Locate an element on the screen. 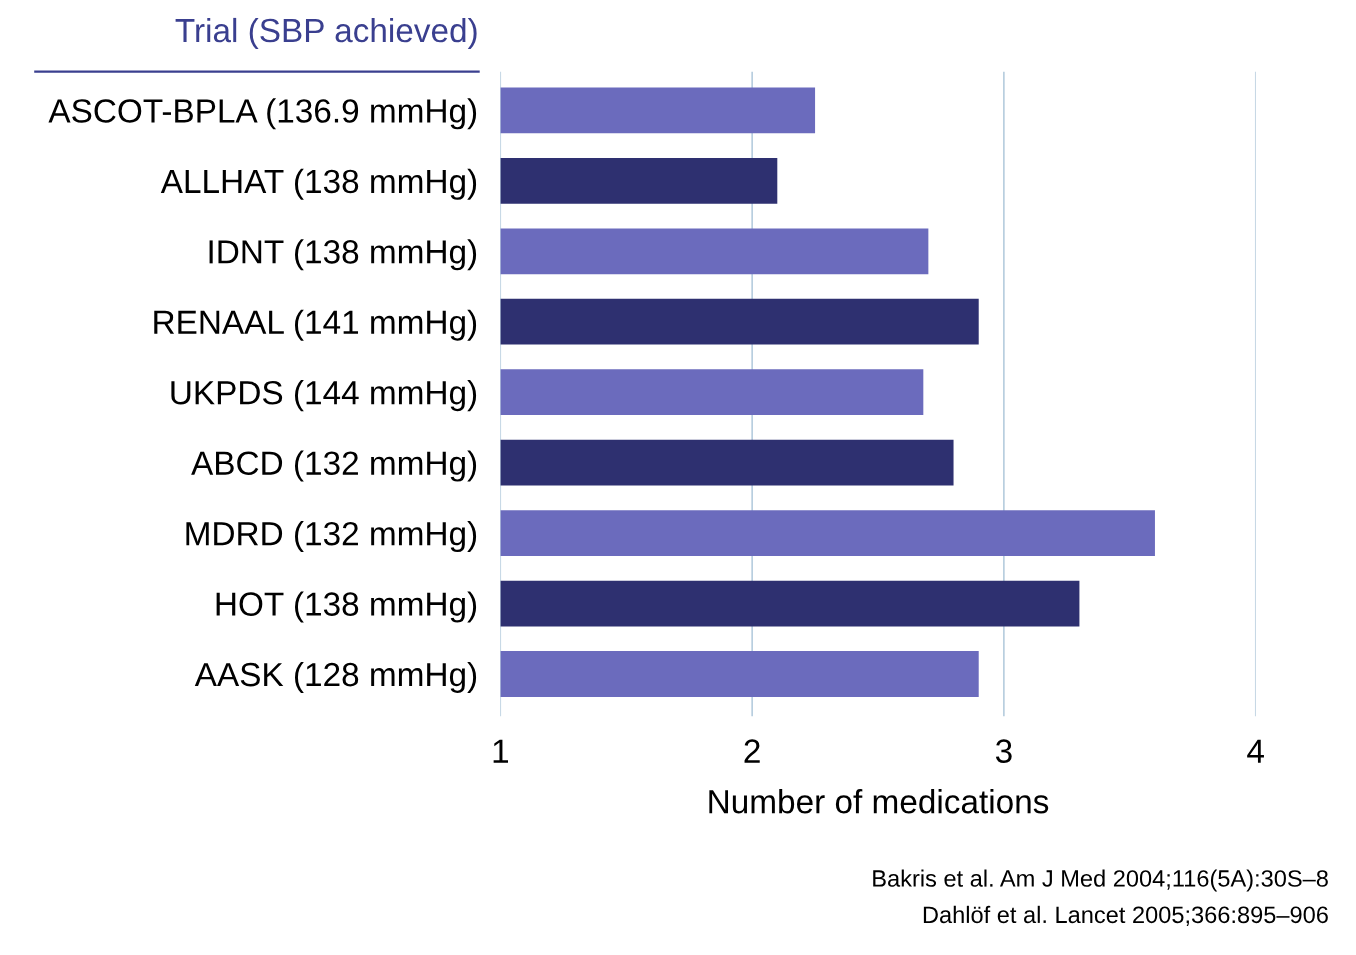 Image resolution: width=1356 pixels, height=955 pixels. x-tick-label: 4 is located at coordinates (1255, 751).